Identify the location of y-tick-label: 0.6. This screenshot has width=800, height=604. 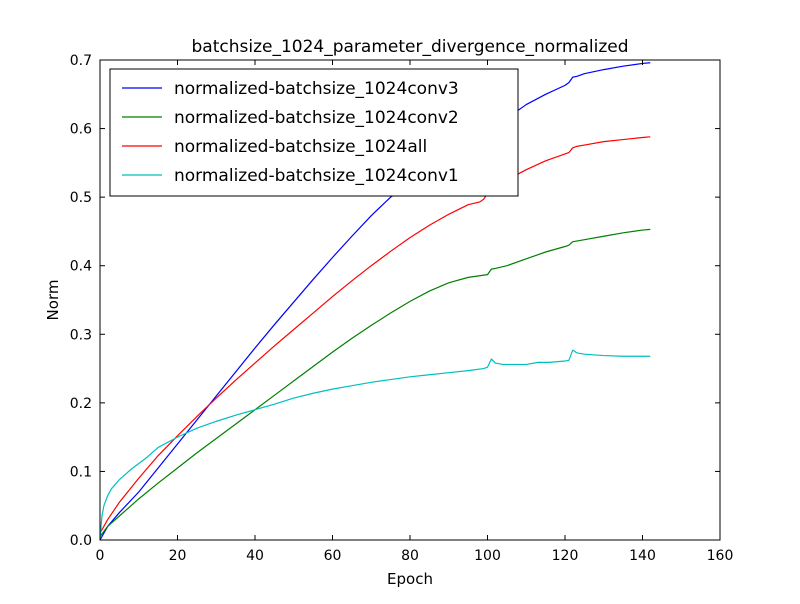
(81, 130).